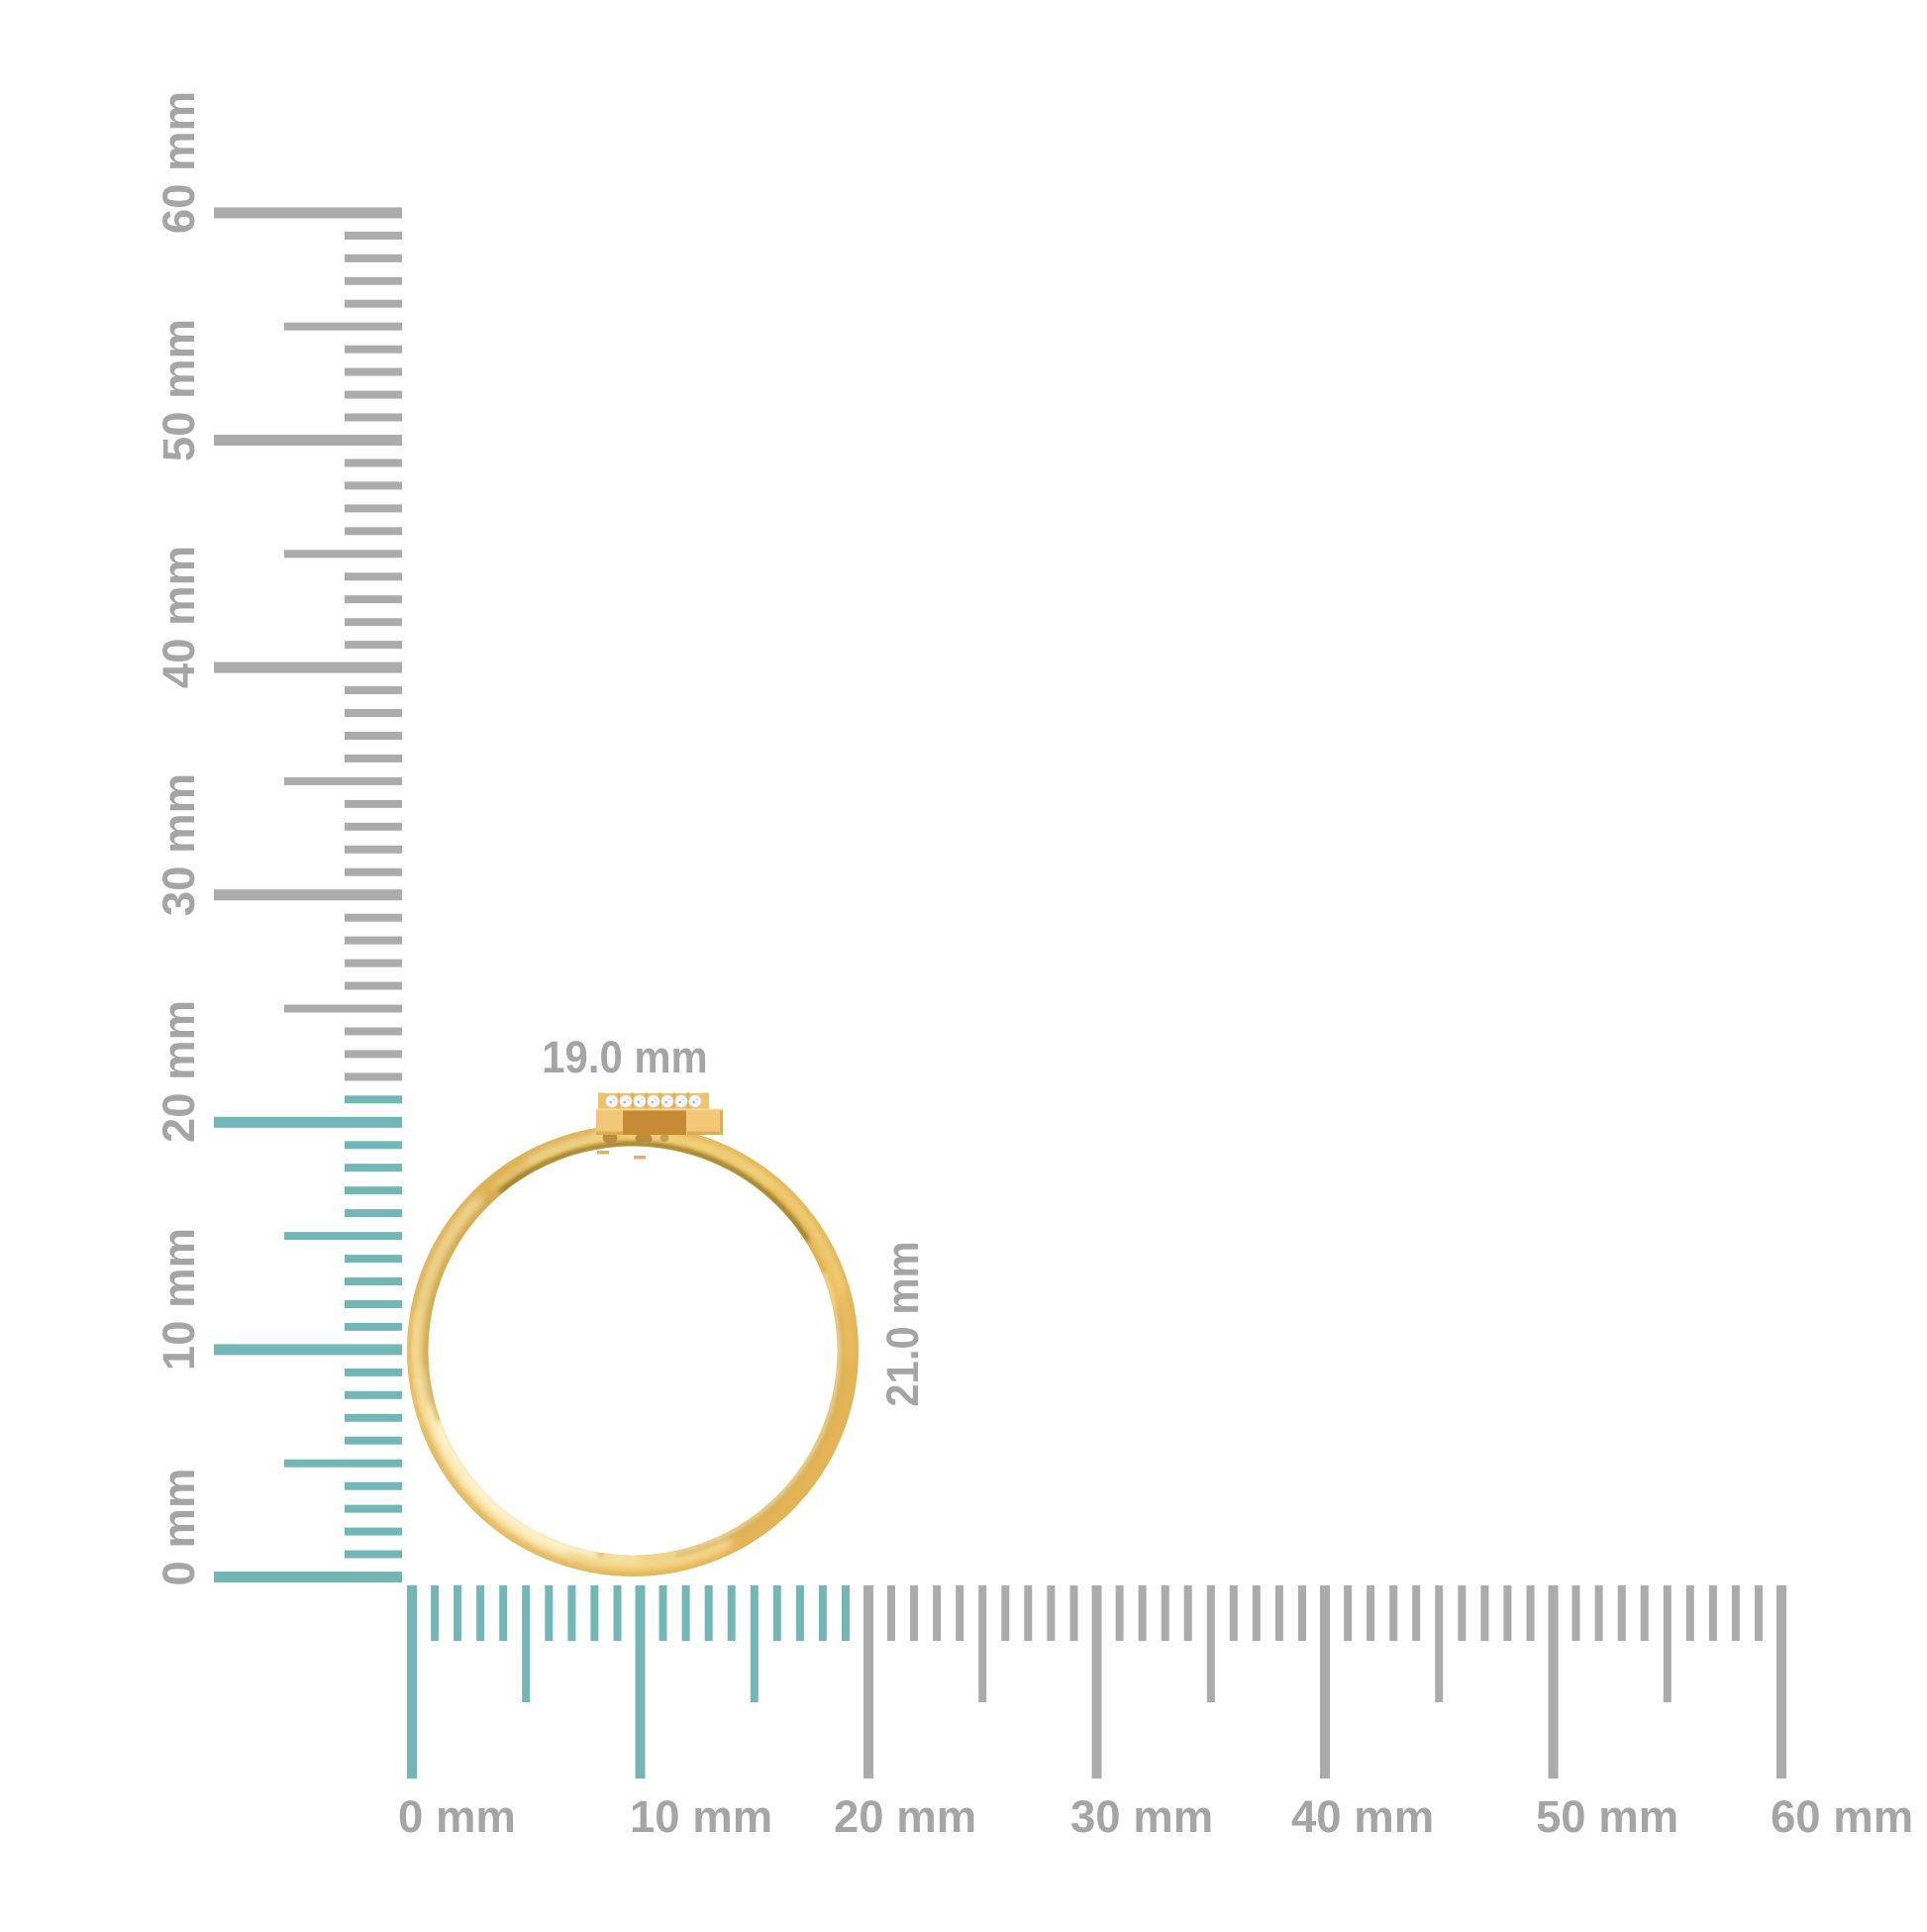 This screenshot has width=1927, height=1932. Describe the element at coordinates (904, 1323) in the screenshot. I see `svg-text: 21.0 mm` at that location.